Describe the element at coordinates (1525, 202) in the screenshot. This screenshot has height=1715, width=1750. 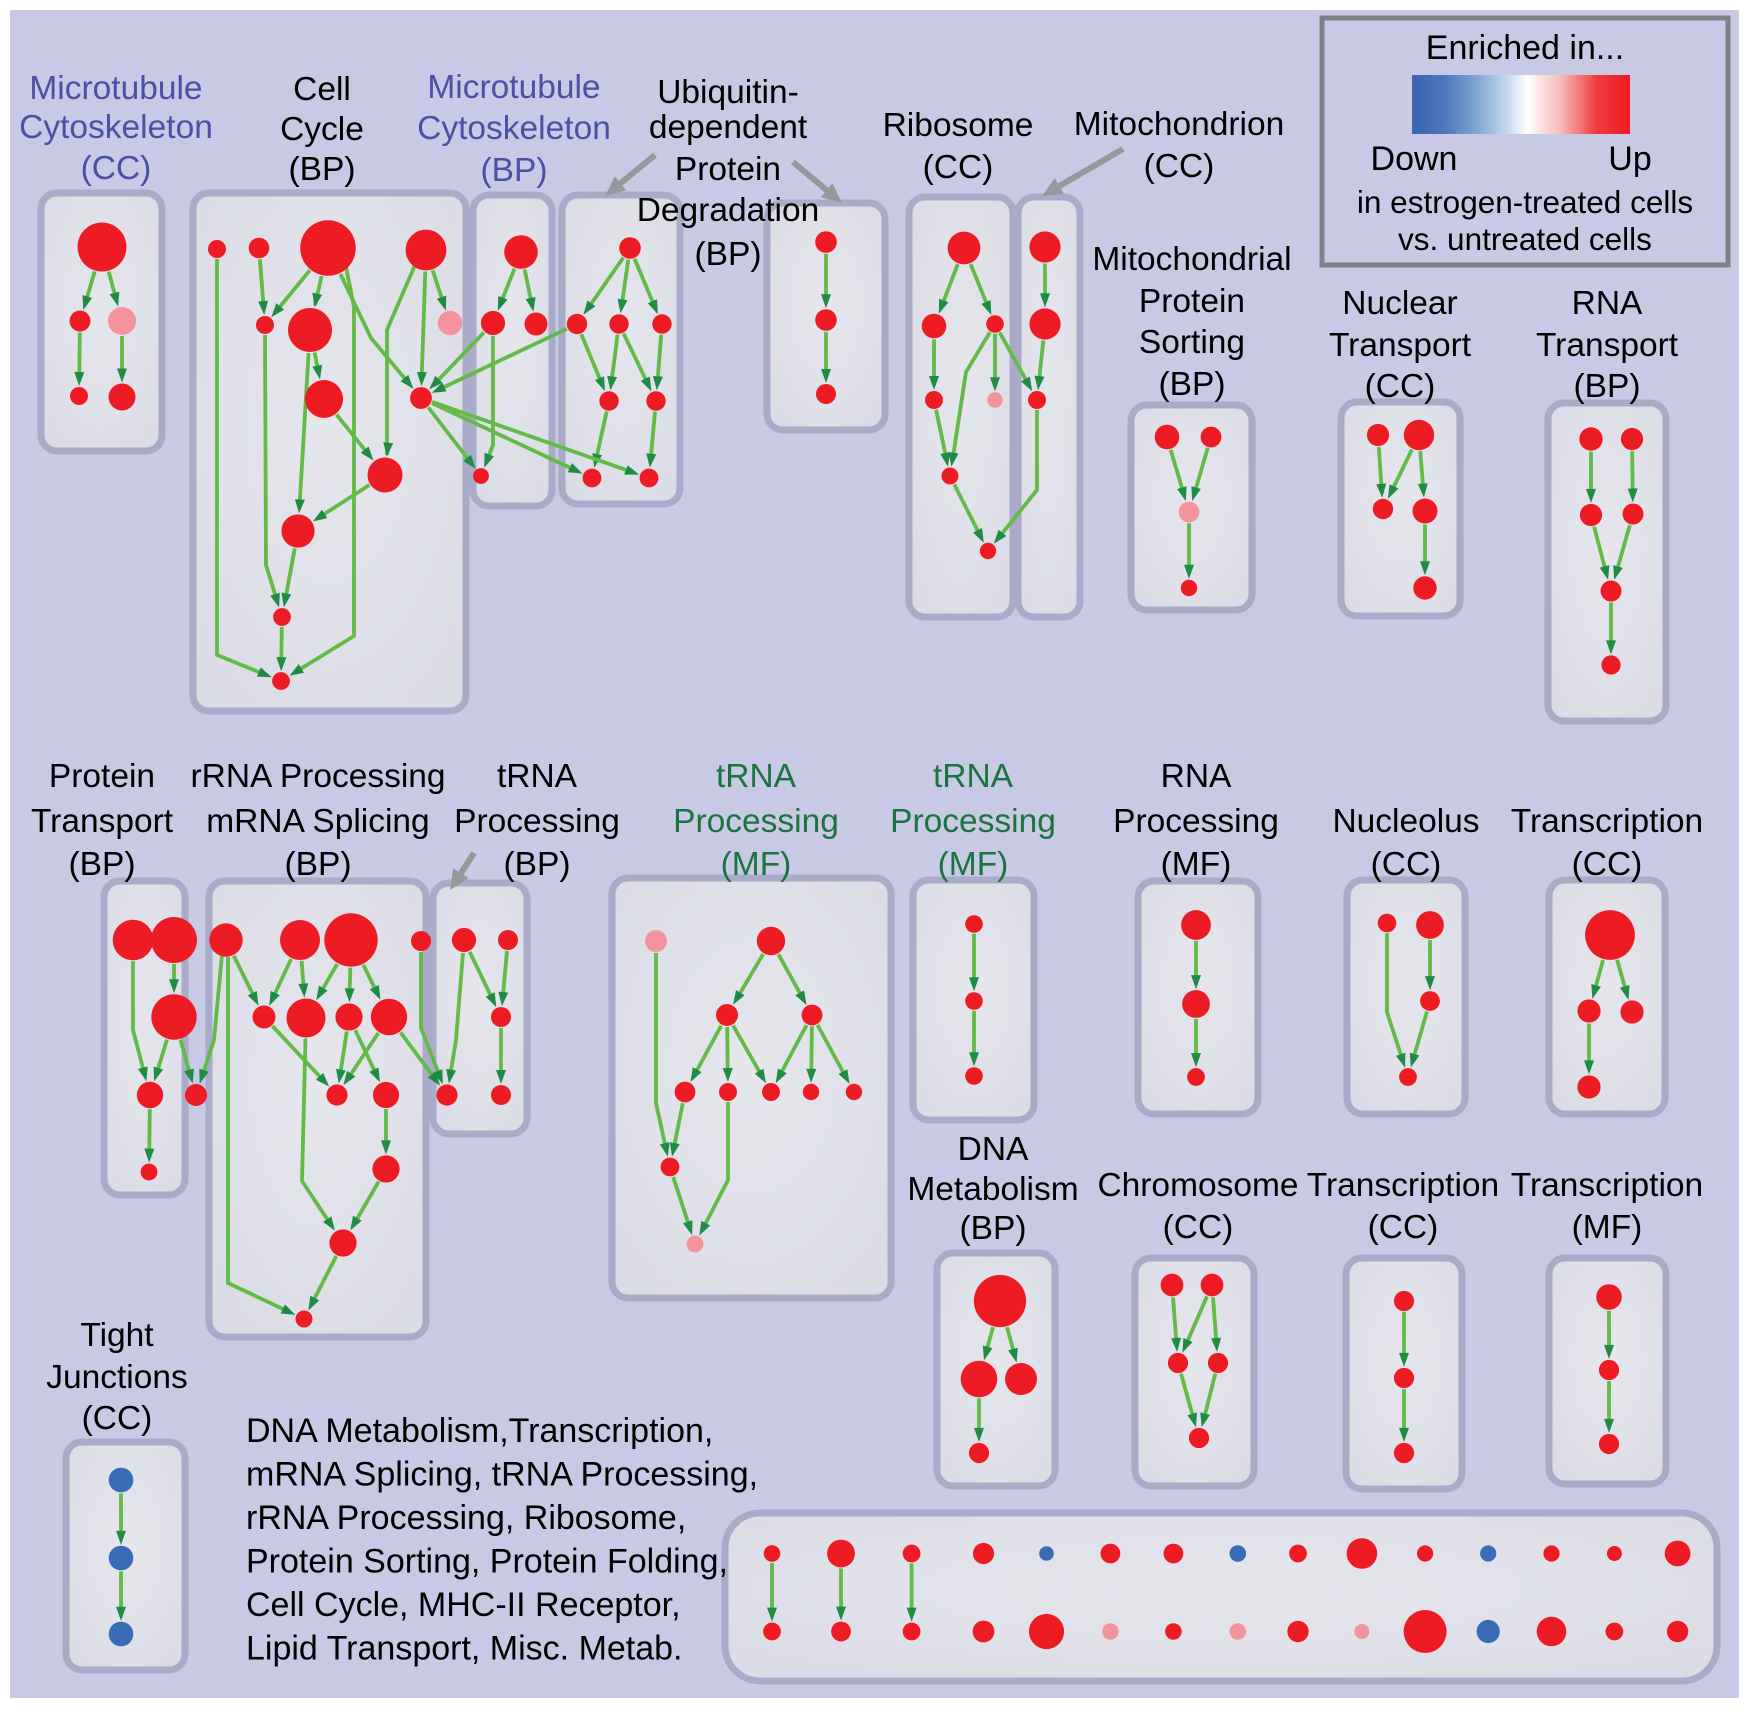
I see `svg-text: in estrogen-treated cells` at that location.